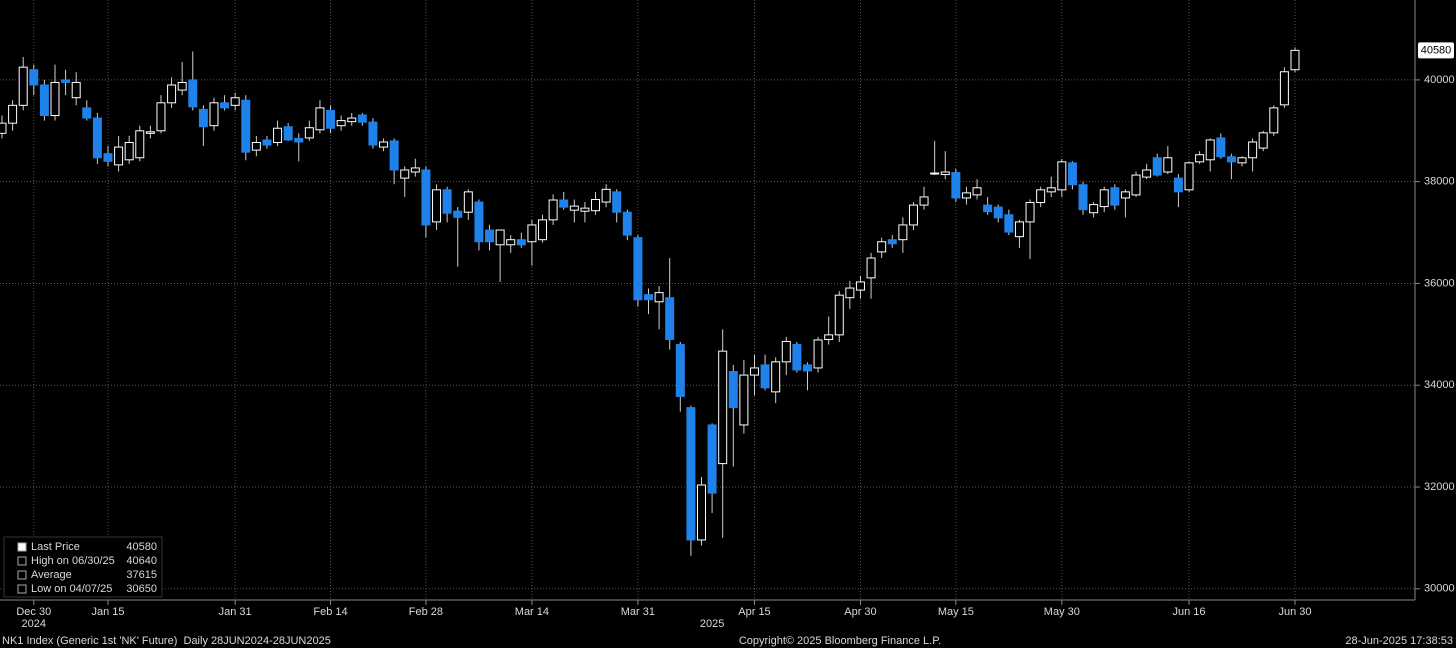 The width and height of the screenshot is (1456, 648). Describe the element at coordinates (73, 561) in the screenshot. I see `legend-label: High on 06/30/25` at that location.